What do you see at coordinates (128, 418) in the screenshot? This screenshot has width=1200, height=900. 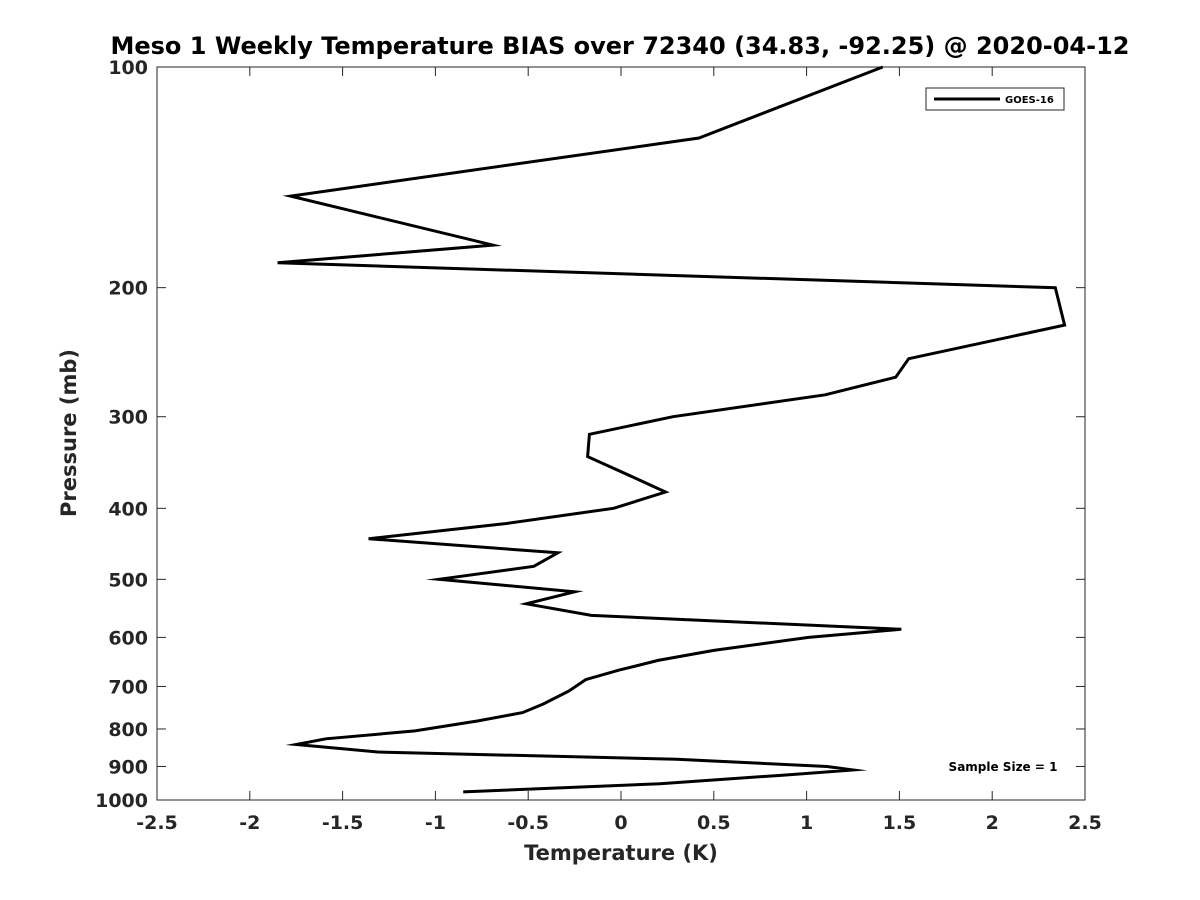 I see `y-tick-label: 300` at bounding box center [128, 418].